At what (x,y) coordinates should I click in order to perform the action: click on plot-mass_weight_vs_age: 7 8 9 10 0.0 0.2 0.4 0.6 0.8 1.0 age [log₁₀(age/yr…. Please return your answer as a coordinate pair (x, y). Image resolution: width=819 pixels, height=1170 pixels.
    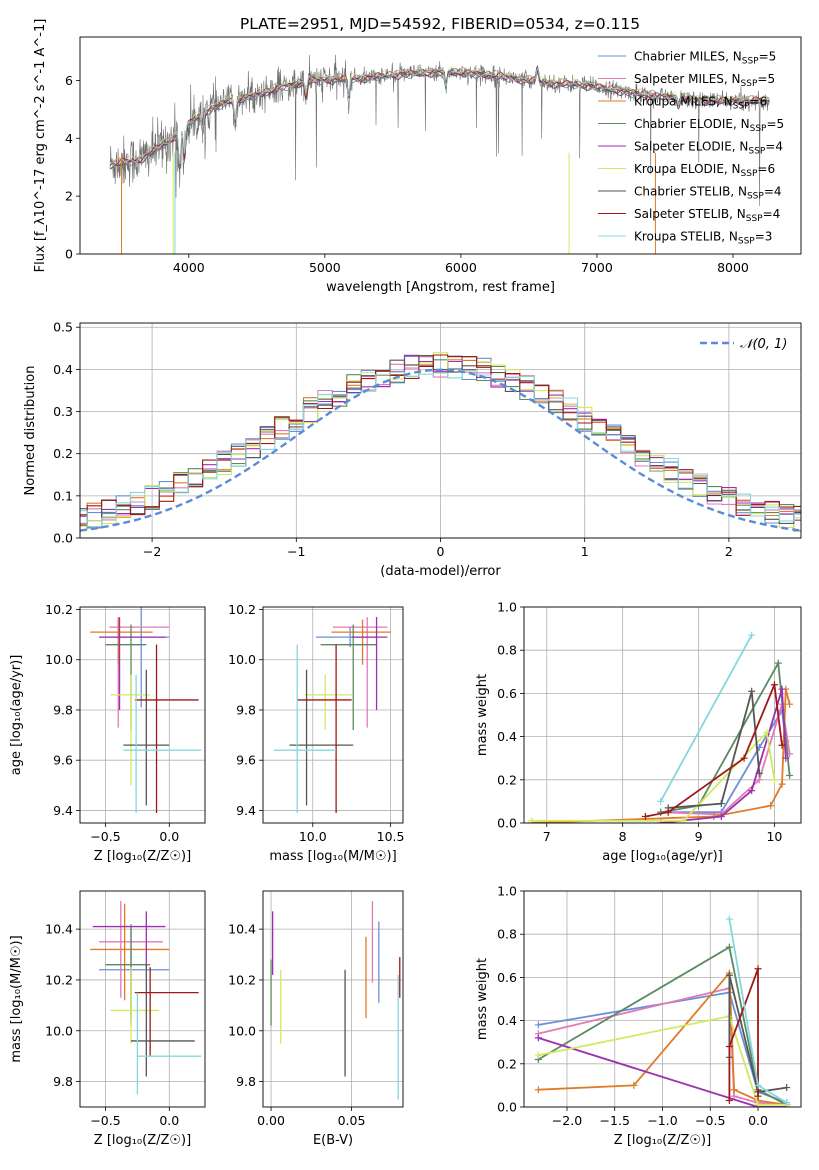
    Looking at the image, I should click on (638, 732).